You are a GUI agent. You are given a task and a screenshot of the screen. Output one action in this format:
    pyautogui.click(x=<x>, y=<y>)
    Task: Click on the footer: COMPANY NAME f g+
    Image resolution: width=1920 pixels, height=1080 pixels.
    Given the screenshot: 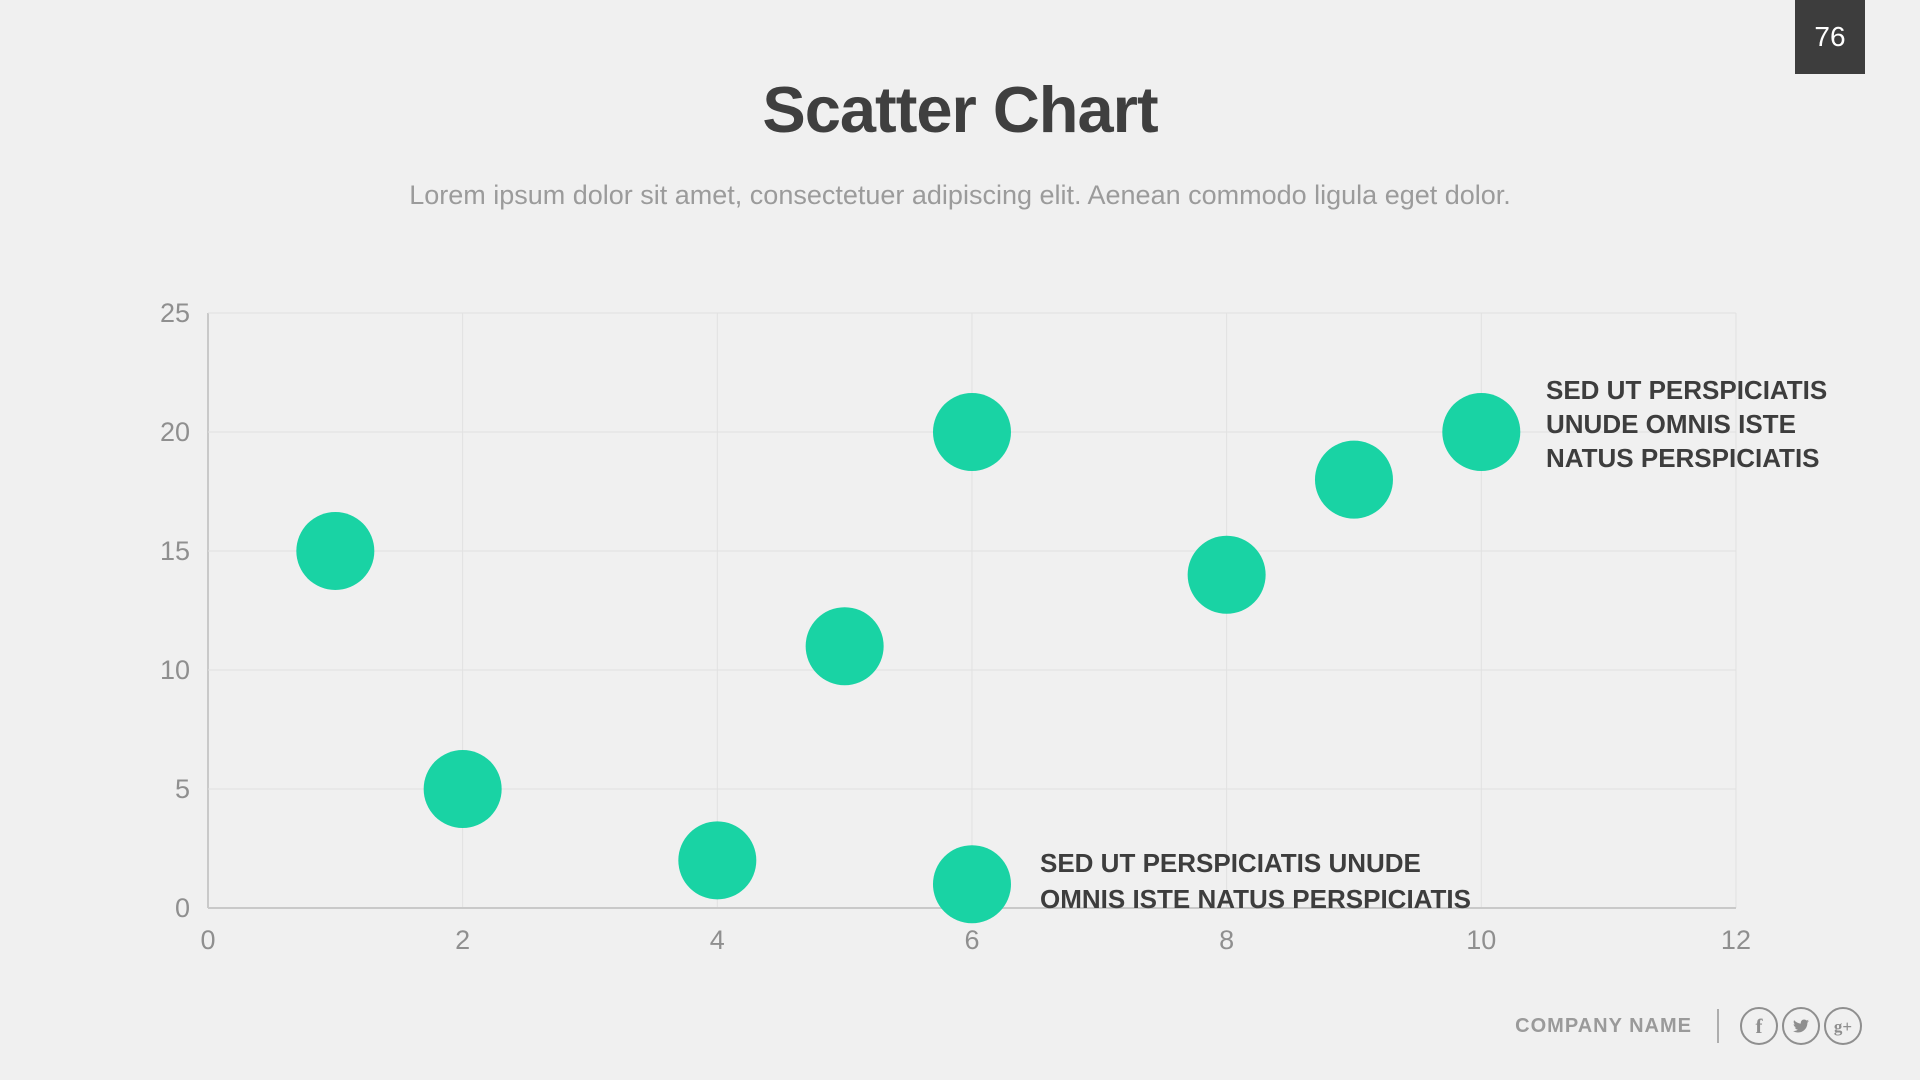 What is the action you would take?
    pyautogui.click(x=1688, y=1026)
    